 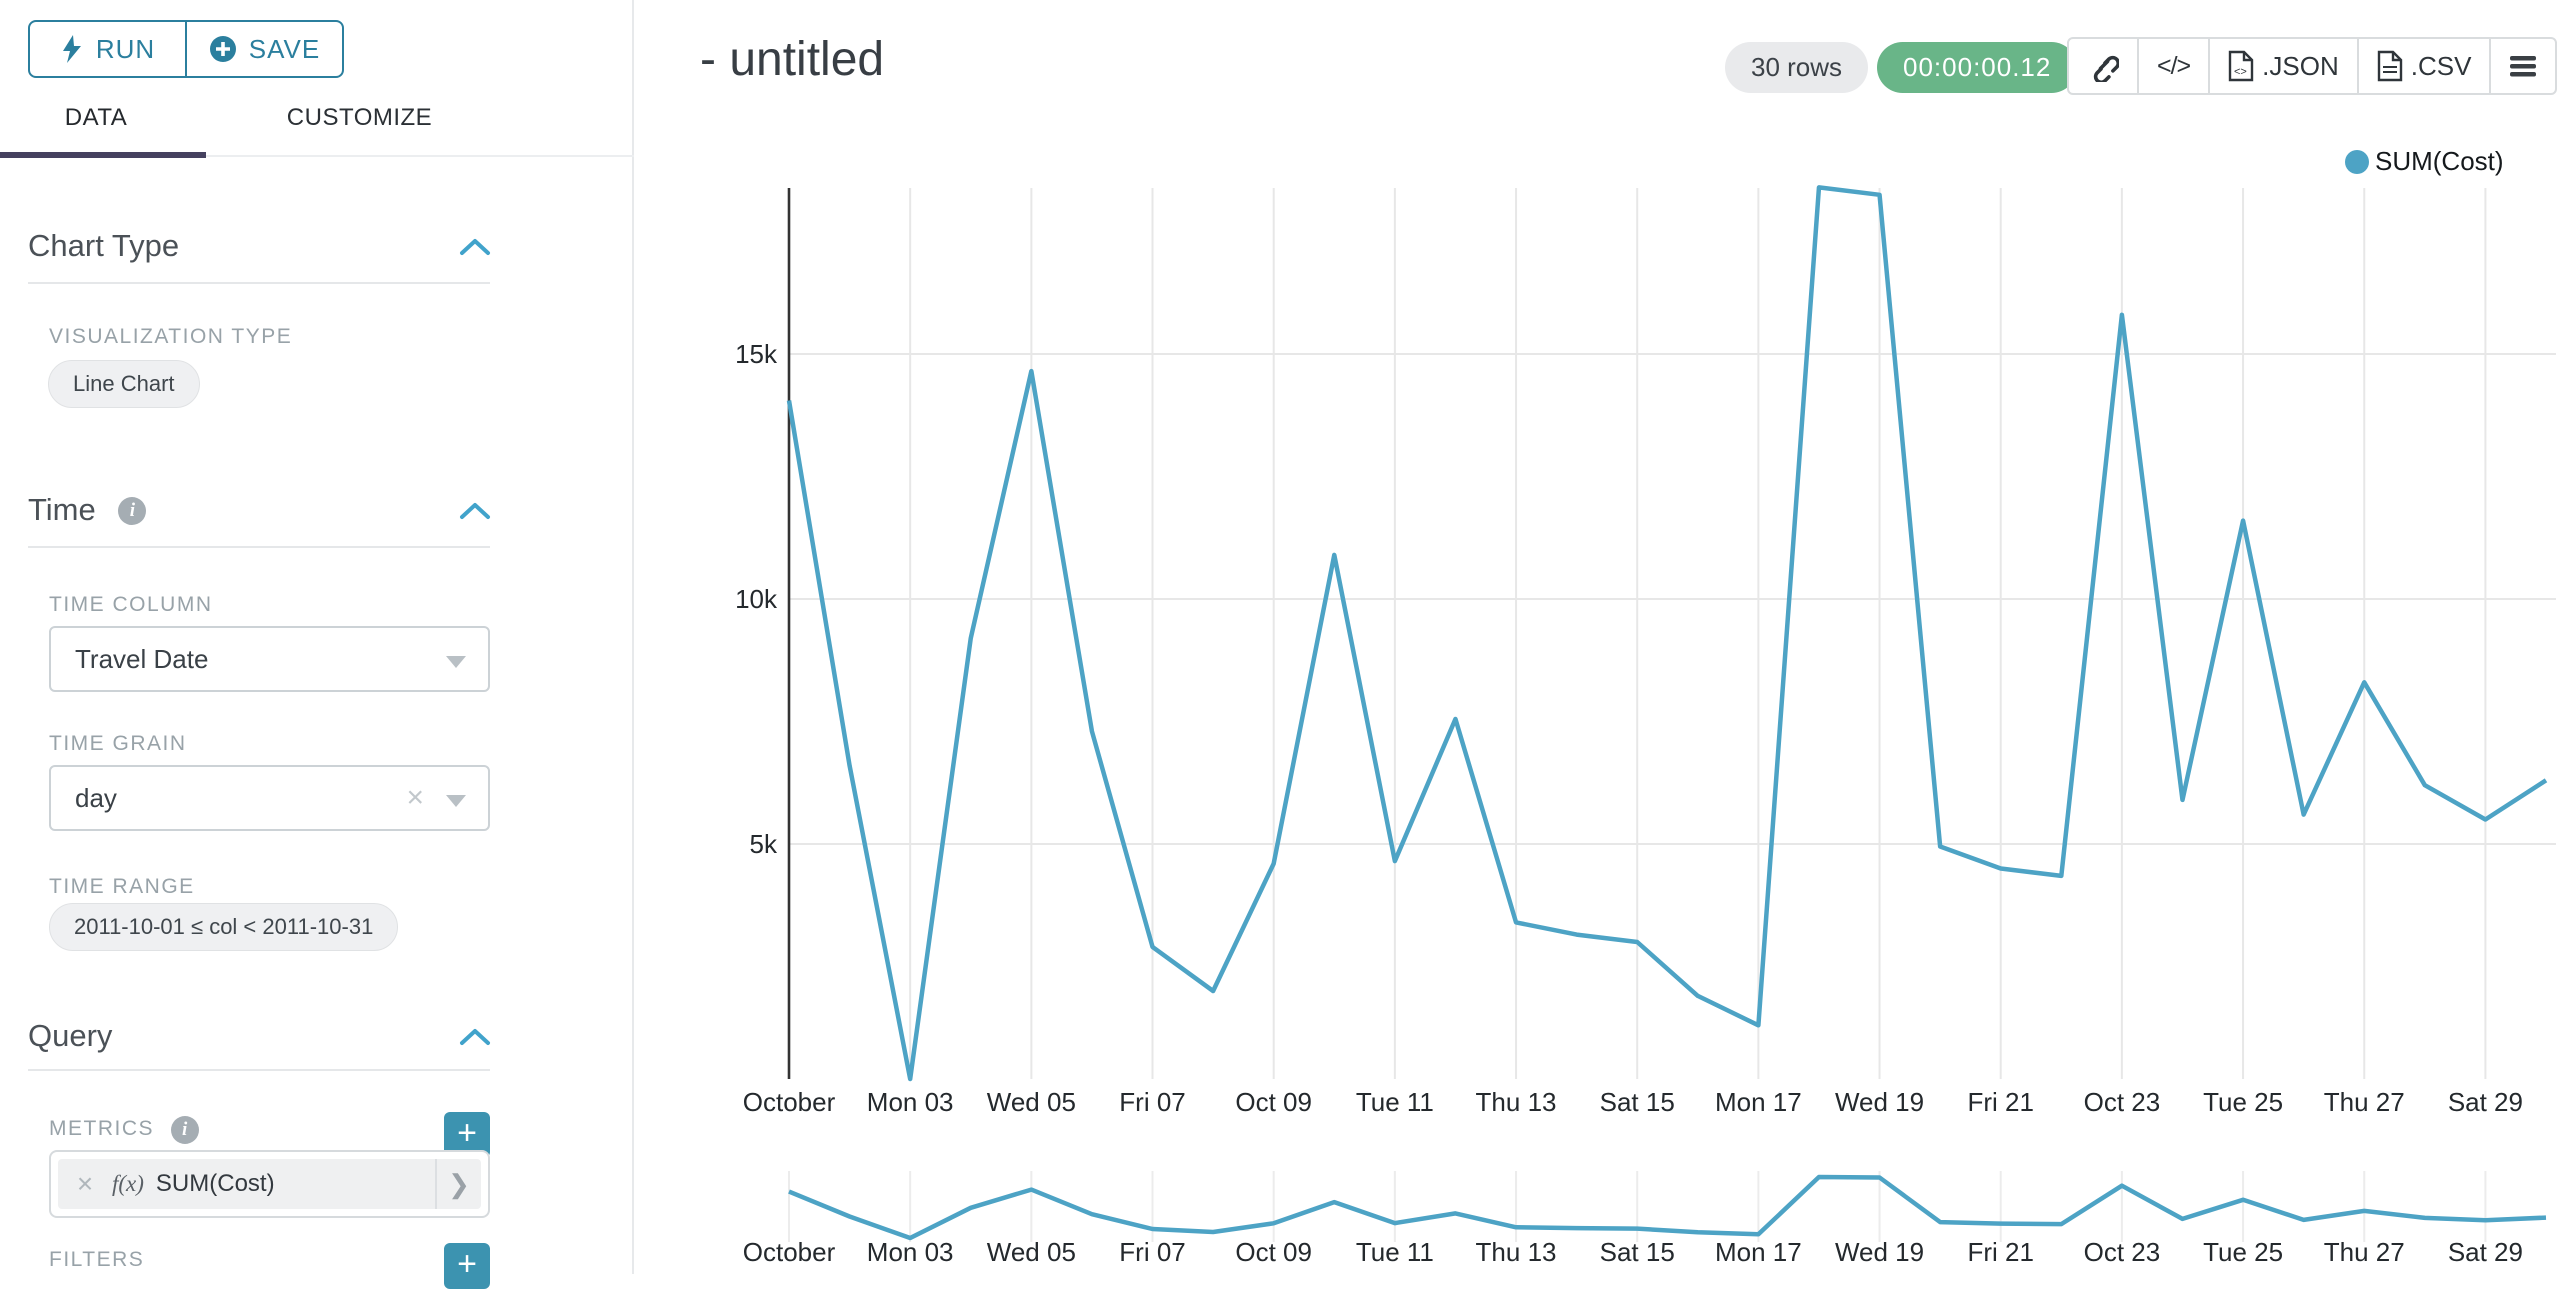 What do you see at coordinates (70, 1035) in the screenshot?
I see `section-title-query: Query` at bounding box center [70, 1035].